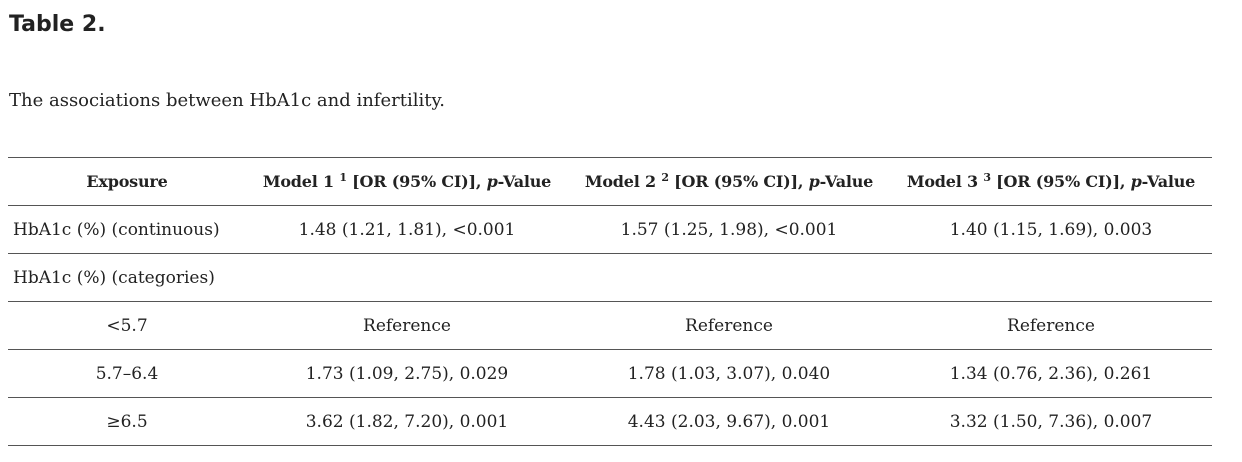 This screenshot has width=1242, height=462. I want to click on cell-model-3: 1.40 (1.15, 1.69), 0.003, so click(1051, 229).